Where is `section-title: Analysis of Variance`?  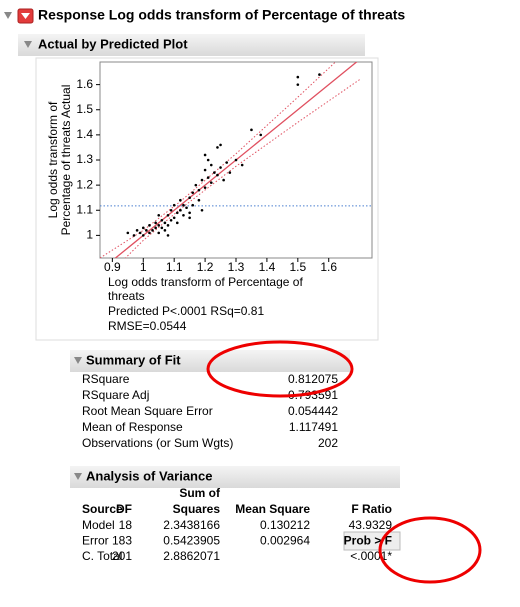 section-title: Analysis of Variance is located at coordinates (149, 475).